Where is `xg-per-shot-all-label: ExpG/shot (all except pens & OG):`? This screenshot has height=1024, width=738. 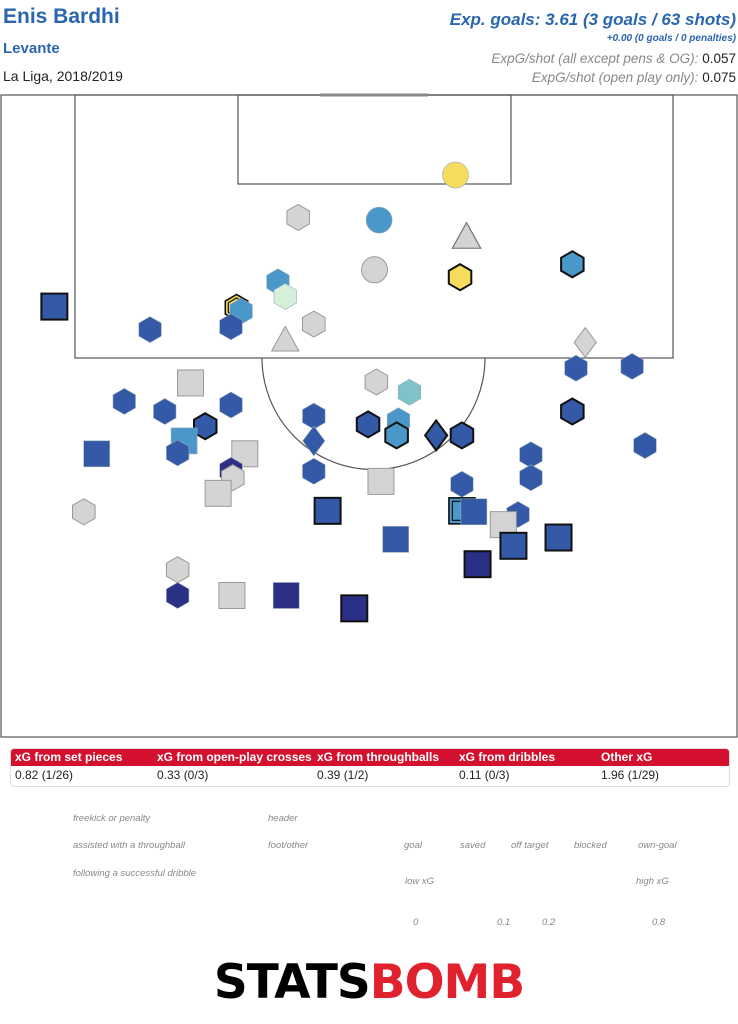
xg-per-shot-all-label: ExpG/shot (all except pens & OG): is located at coordinates (595, 58).